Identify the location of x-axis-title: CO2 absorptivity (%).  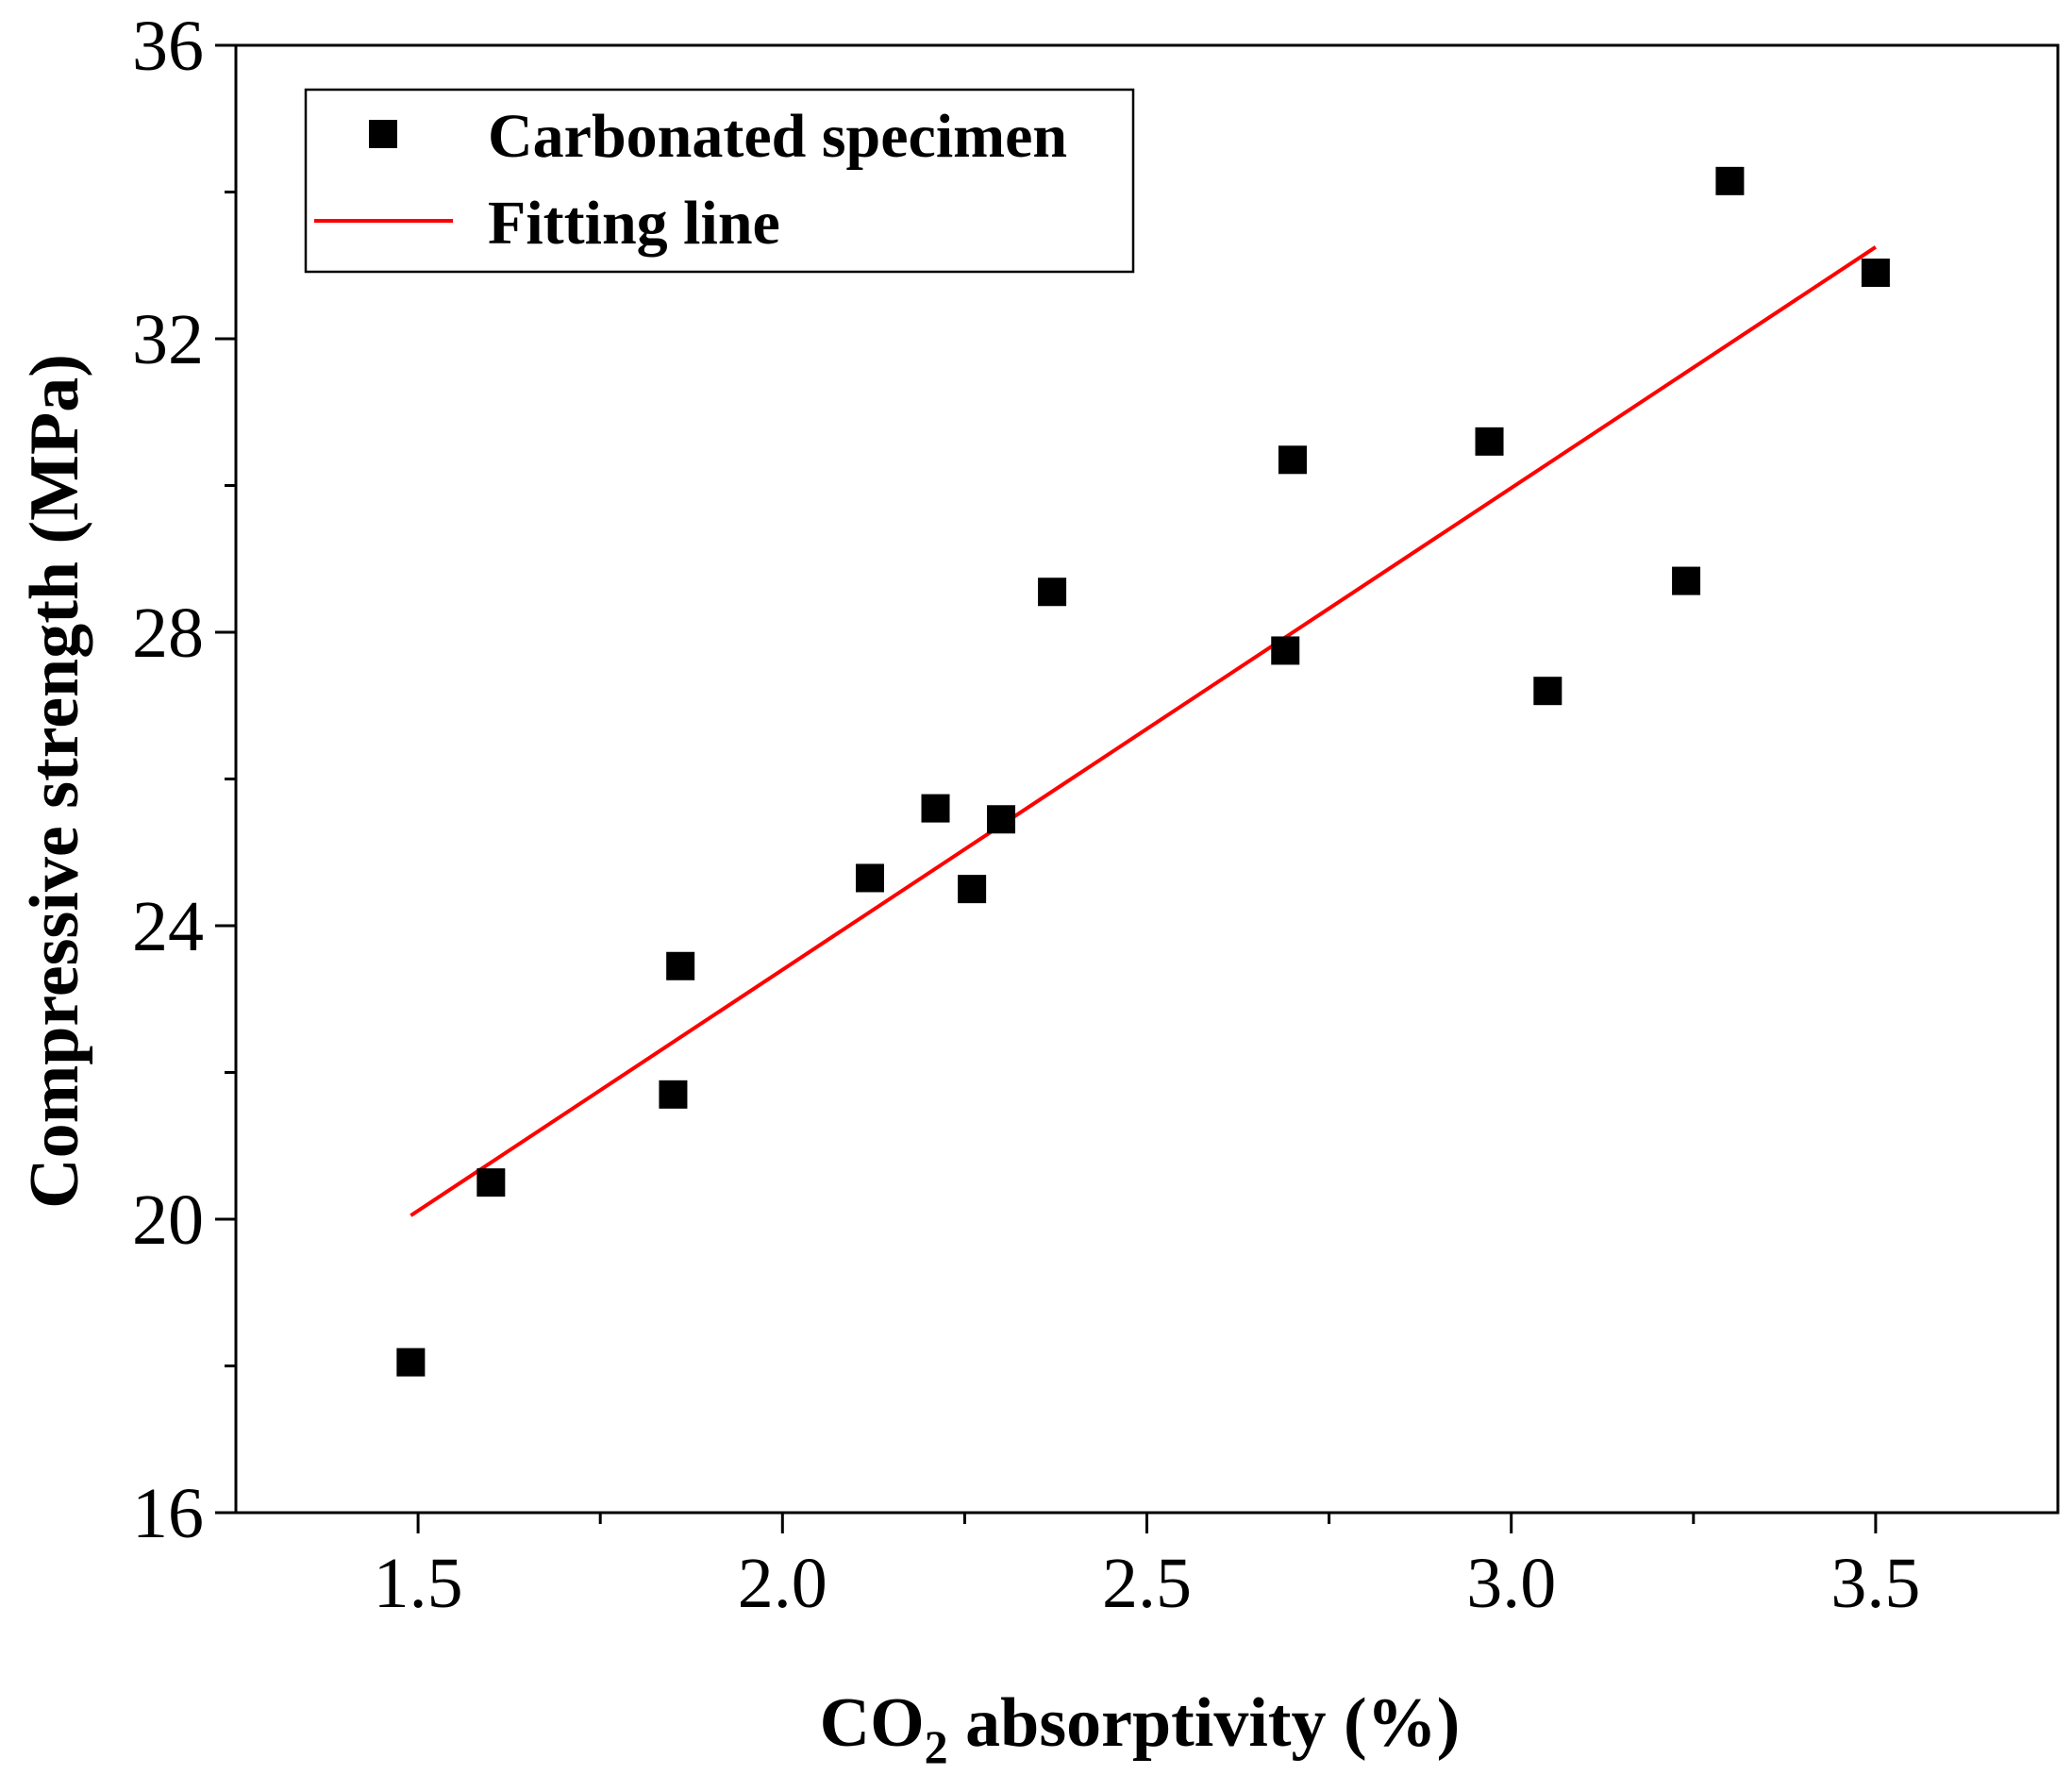
(1140, 1728).